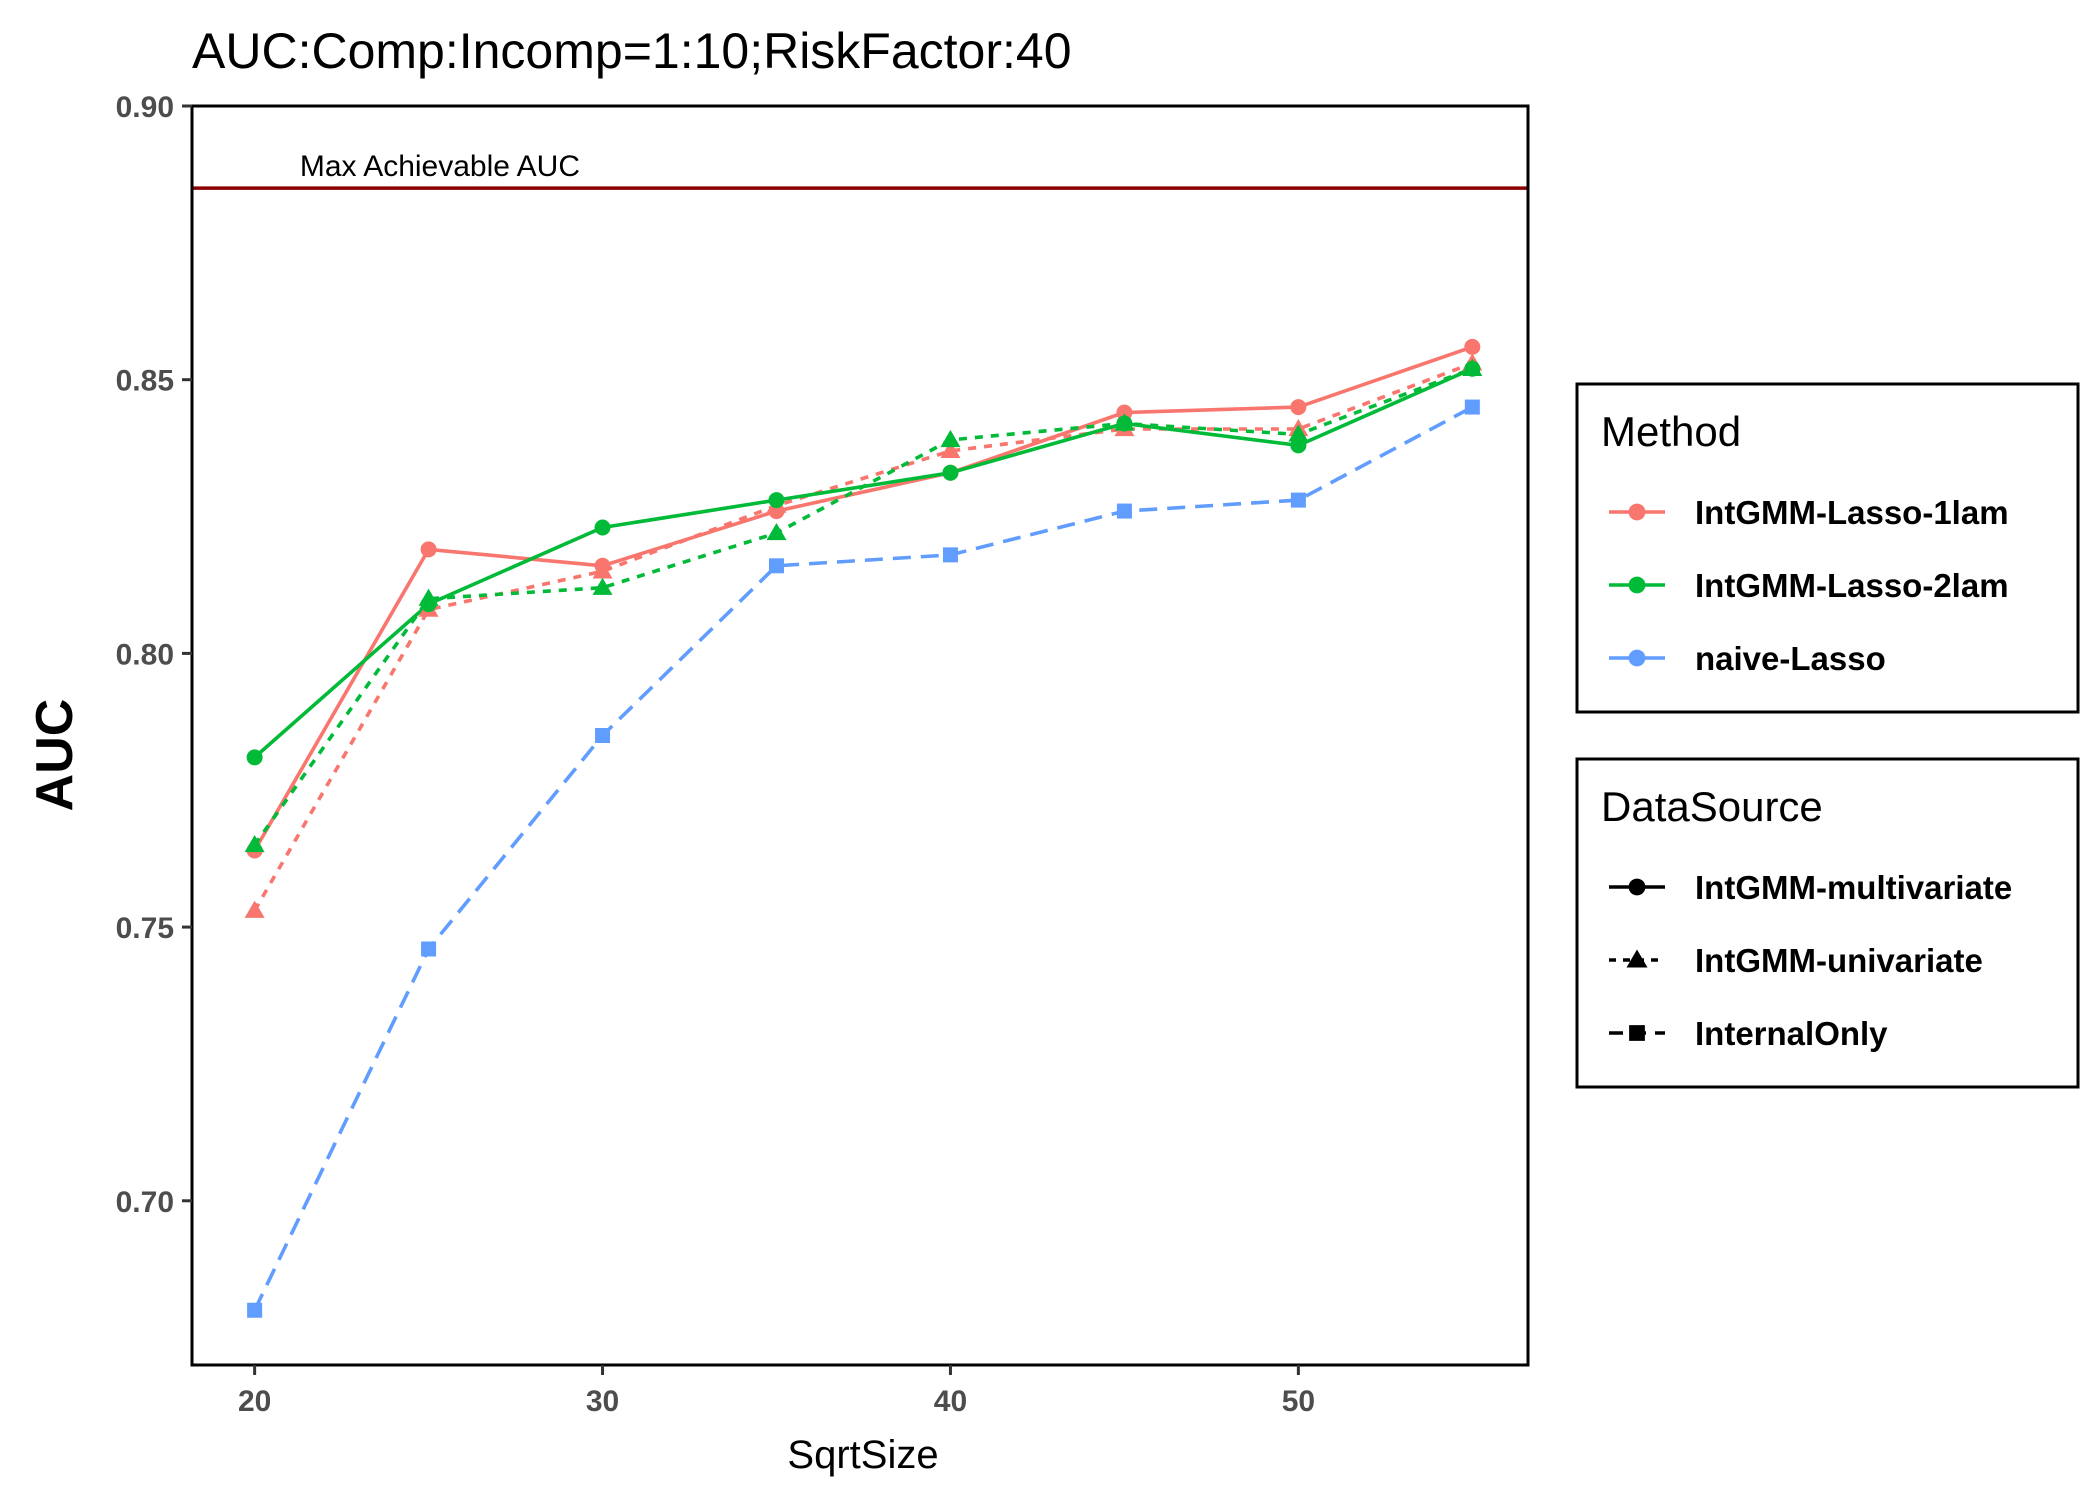  What do you see at coordinates (440, 166) in the screenshot?
I see `max-auc-annotation: Max Achievable AUC` at bounding box center [440, 166].